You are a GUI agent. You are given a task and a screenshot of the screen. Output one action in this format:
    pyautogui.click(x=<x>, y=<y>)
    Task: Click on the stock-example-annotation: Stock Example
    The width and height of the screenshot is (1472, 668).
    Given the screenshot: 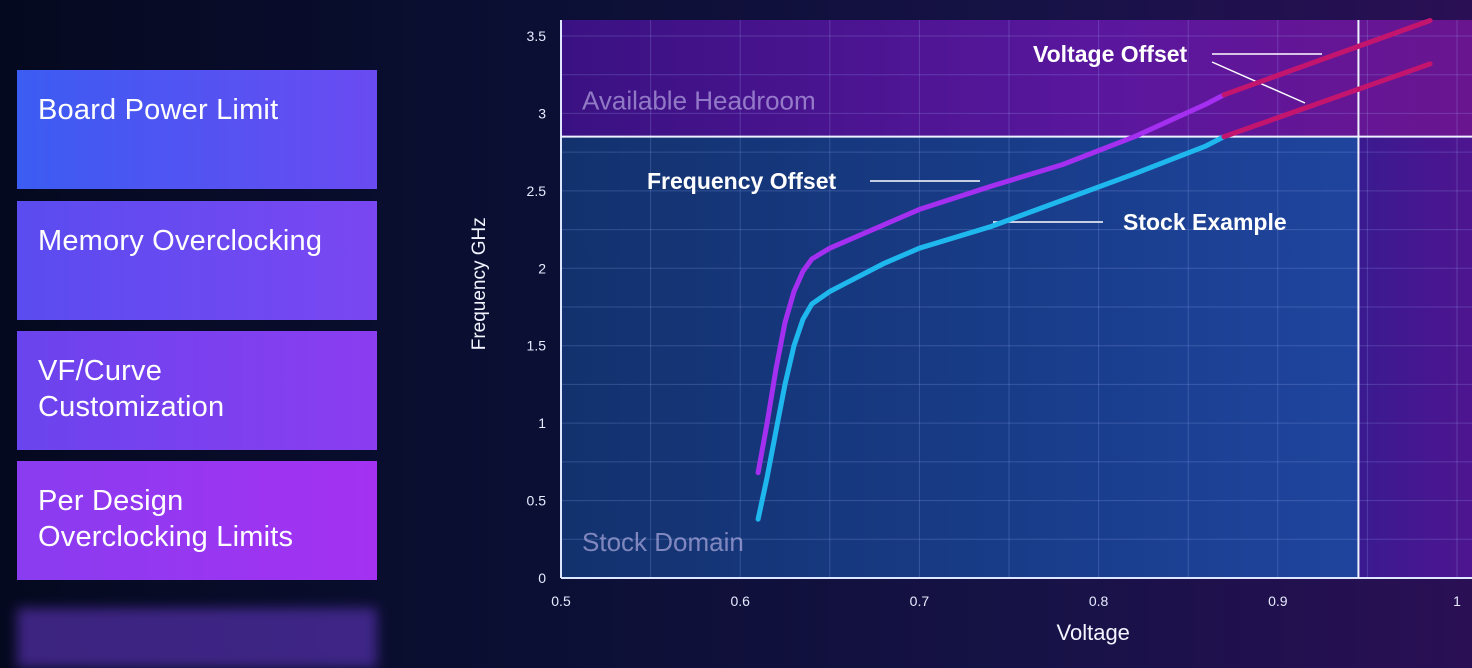 What is the action you would take?
    pyautogui.click(x=1205, y=222)
    